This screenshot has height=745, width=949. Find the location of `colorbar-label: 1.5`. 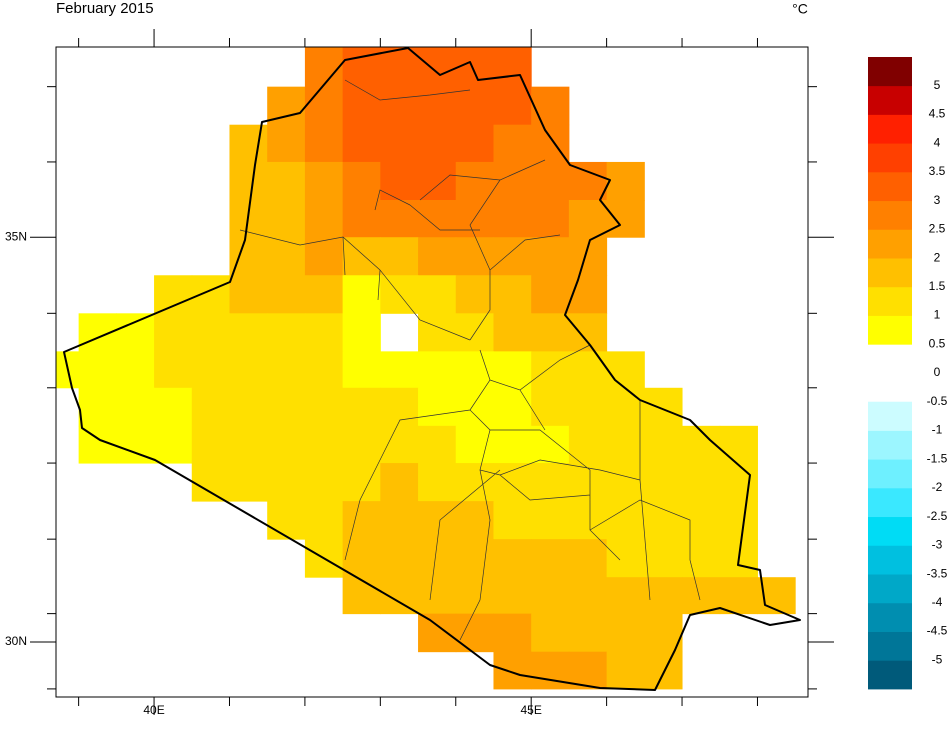

colorbar-label: 1.5 is located at coordinates (937, 286).